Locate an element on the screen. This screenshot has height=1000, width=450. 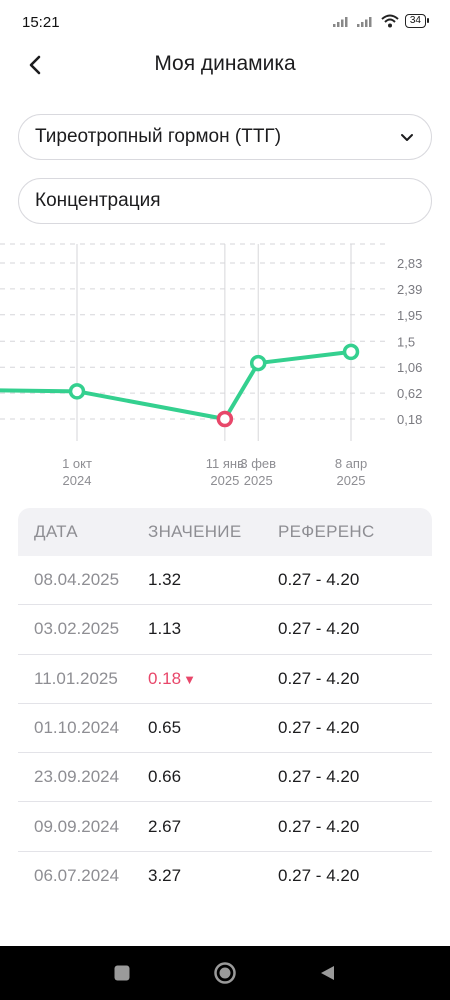
recents-icon is located at coordinates (122, 973).